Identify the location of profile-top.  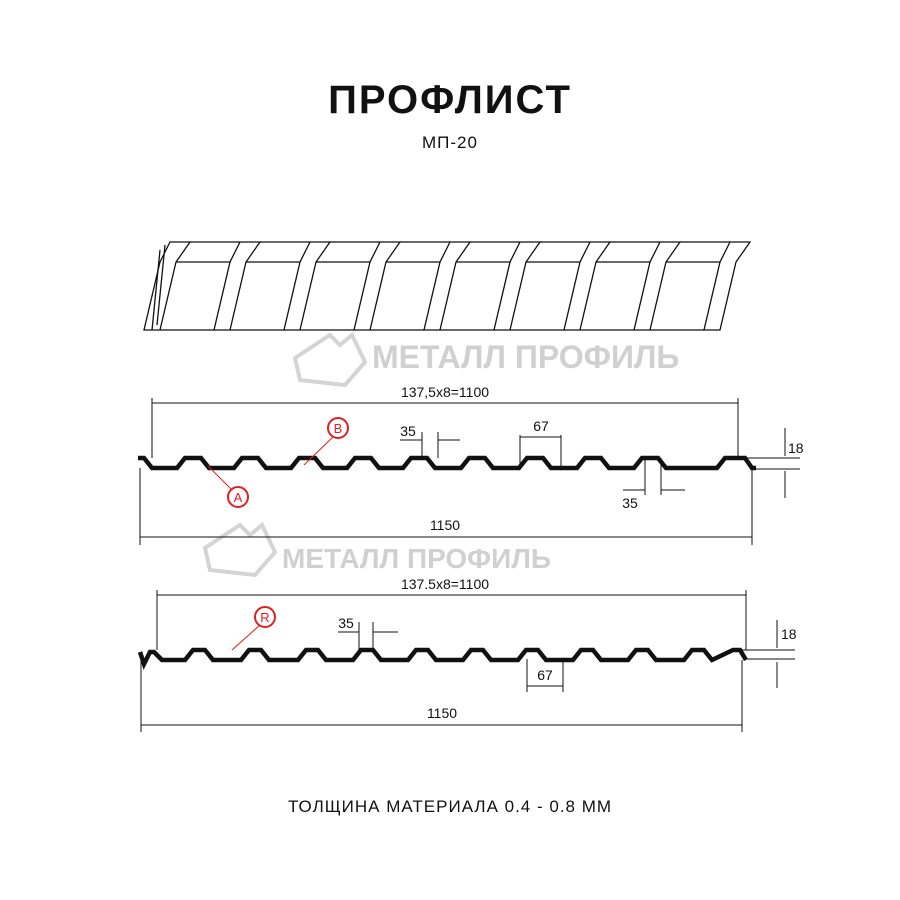
(469, 471).